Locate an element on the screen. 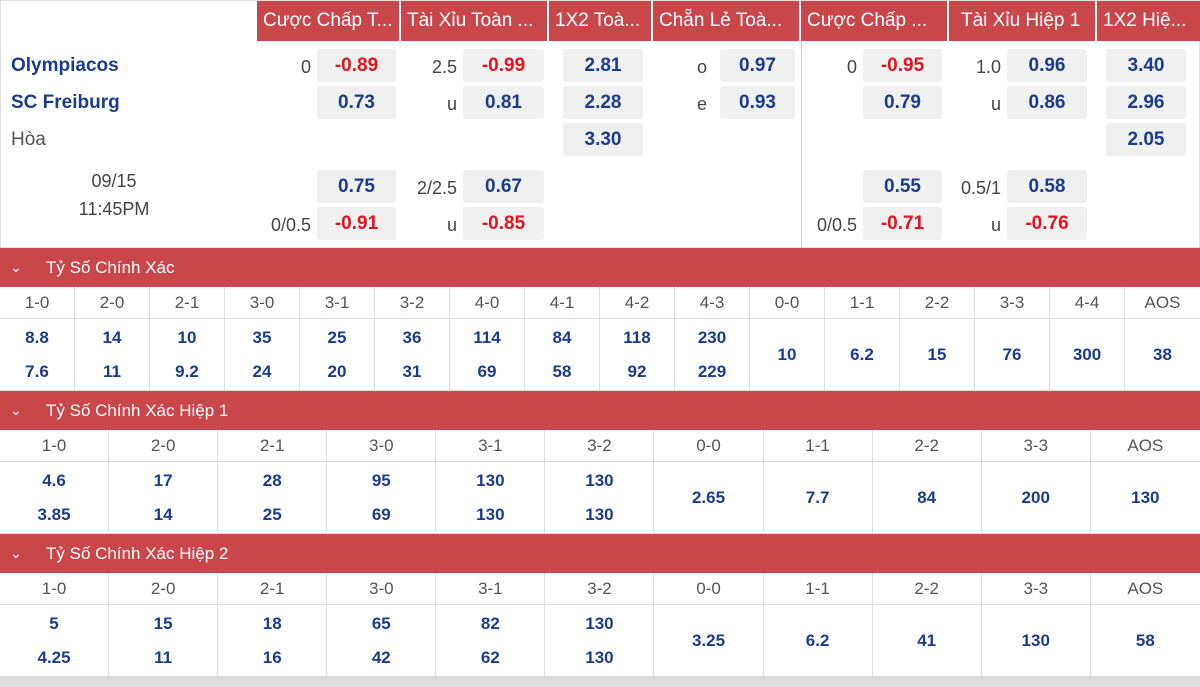 The width and height of the screenshot is (1200, 687). away-team-name: SC Freiburg is located at coordinates (65, 102).